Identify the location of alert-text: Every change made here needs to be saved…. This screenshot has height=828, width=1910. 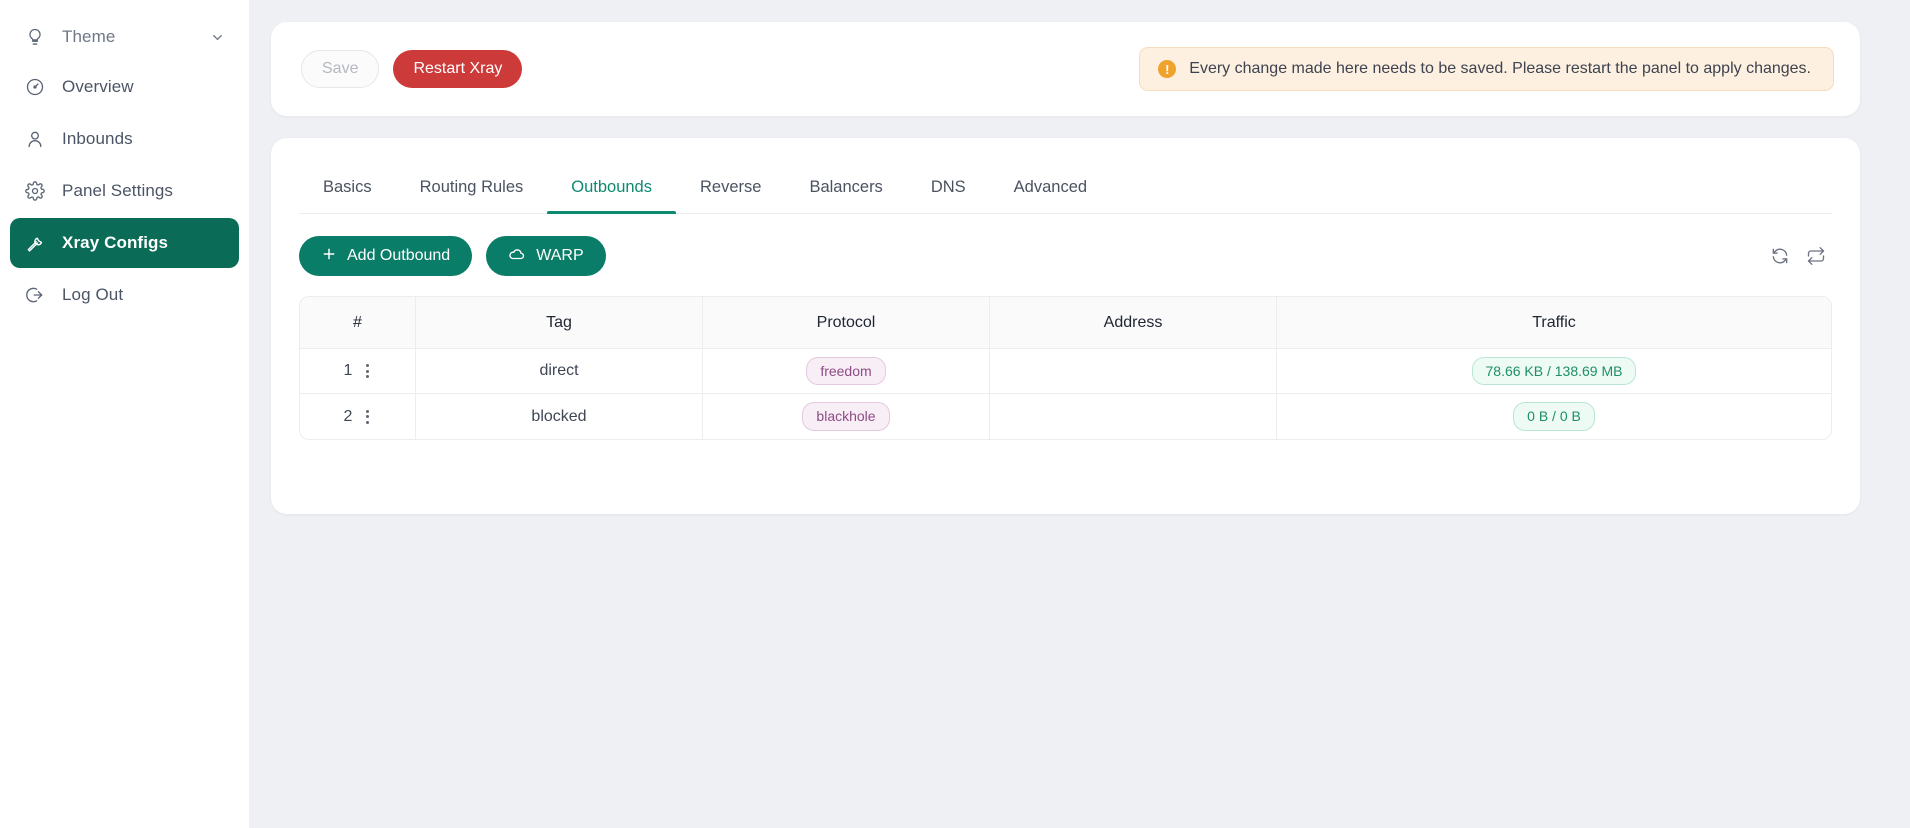
(1500, 68).